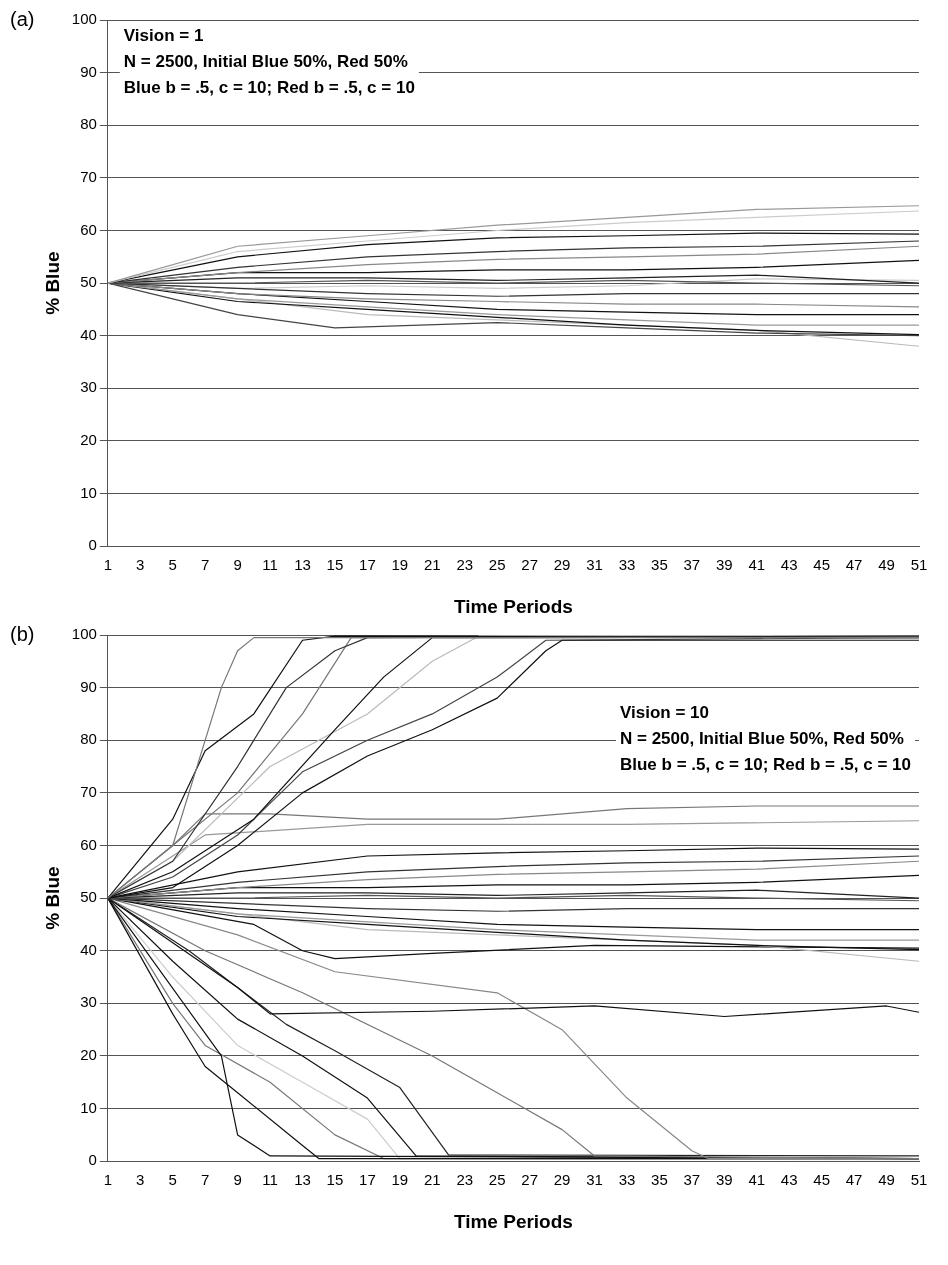  I want to click on chart-title: (a), so click(22, 18).